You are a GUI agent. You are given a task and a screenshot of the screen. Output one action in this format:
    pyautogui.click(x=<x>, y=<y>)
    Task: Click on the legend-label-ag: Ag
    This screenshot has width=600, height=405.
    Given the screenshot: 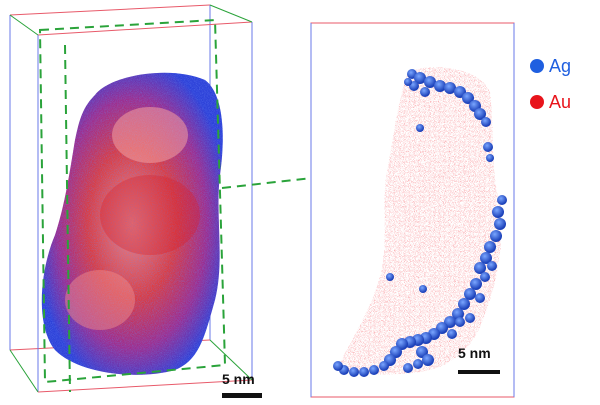 What is the action you would take?
    pyautogui.click(x=560, y=65)
    